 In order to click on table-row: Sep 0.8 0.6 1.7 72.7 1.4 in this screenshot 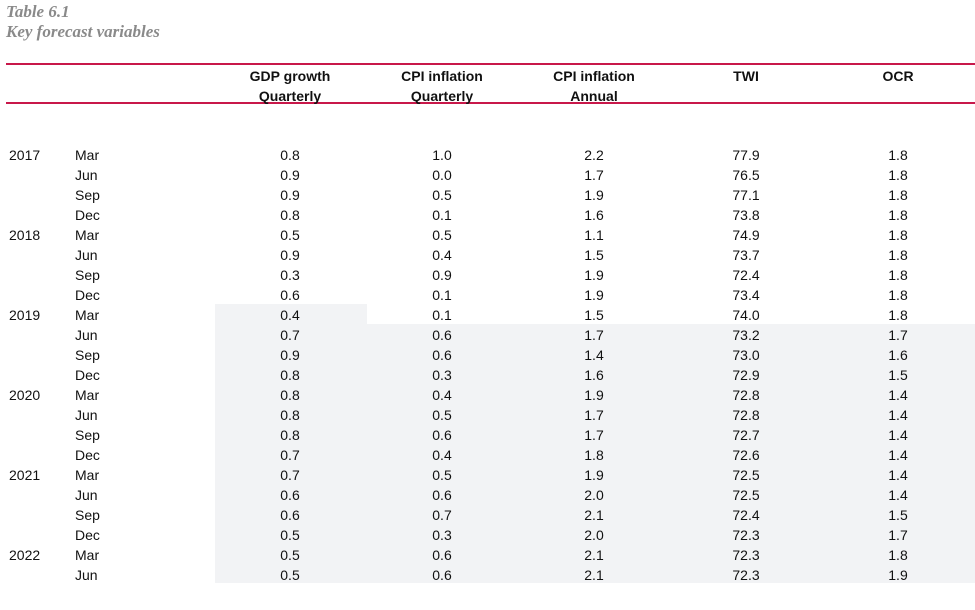, I will do `click(487, 435)`.